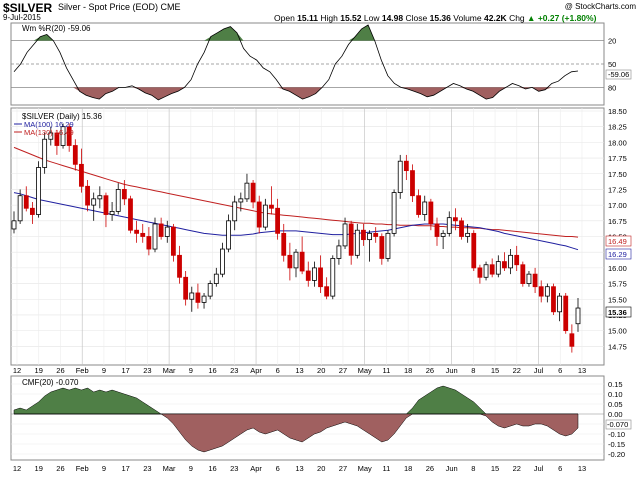 Image resolution: width=640 pixels, height=477 pixels. I want to click on price-last-value-box, so click(618, 312).